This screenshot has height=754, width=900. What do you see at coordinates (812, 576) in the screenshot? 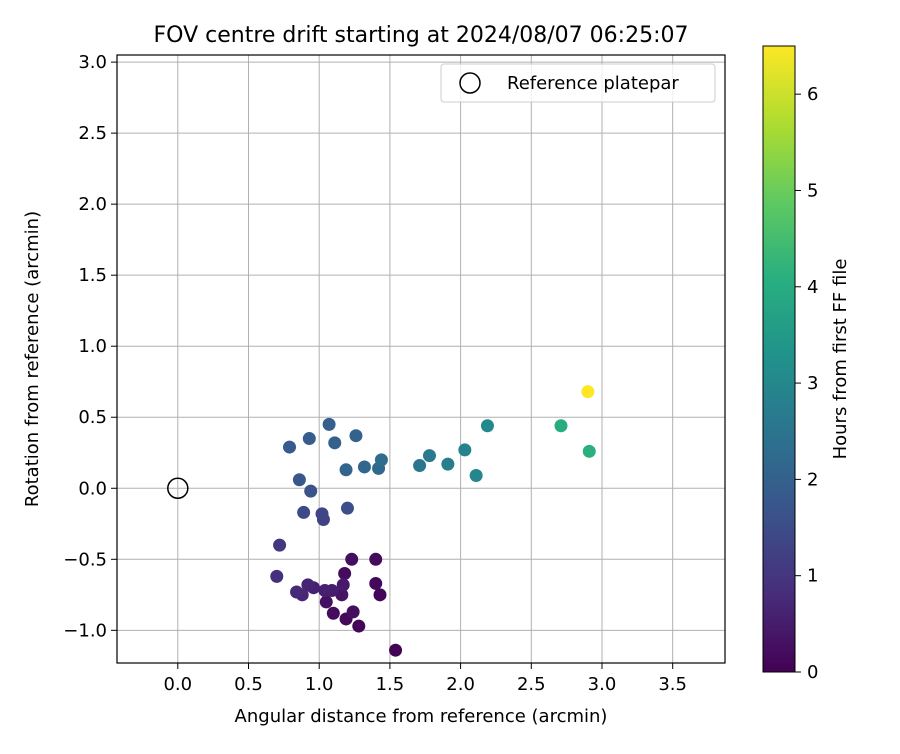
I see `colorbar-tick-label: 1` at bounding box center [812, 576].